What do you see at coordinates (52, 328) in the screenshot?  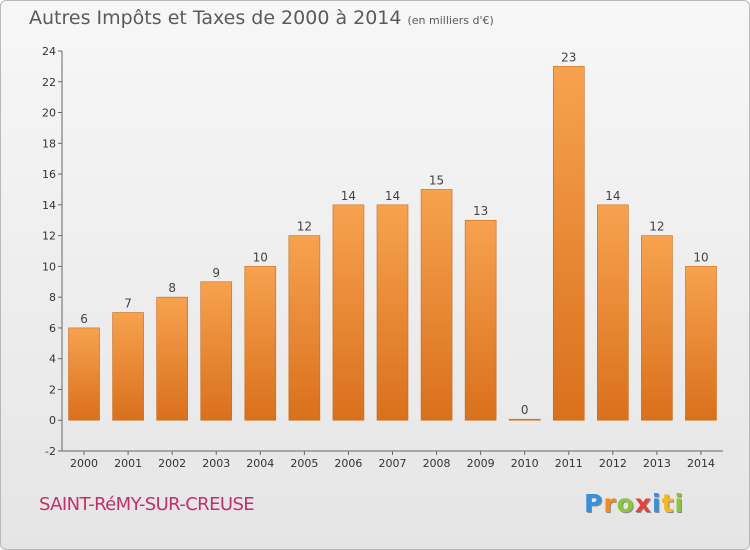 I see `y-tick-label: 6` at bounding box center [52, 328].